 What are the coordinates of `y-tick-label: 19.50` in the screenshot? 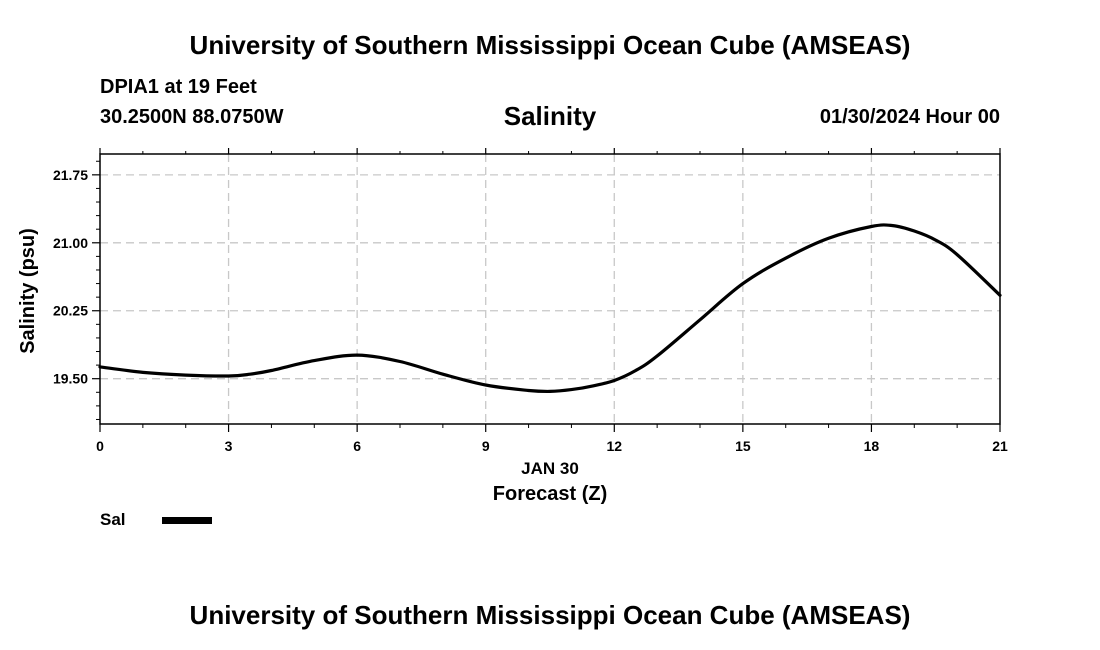 It's located at (70, 379).